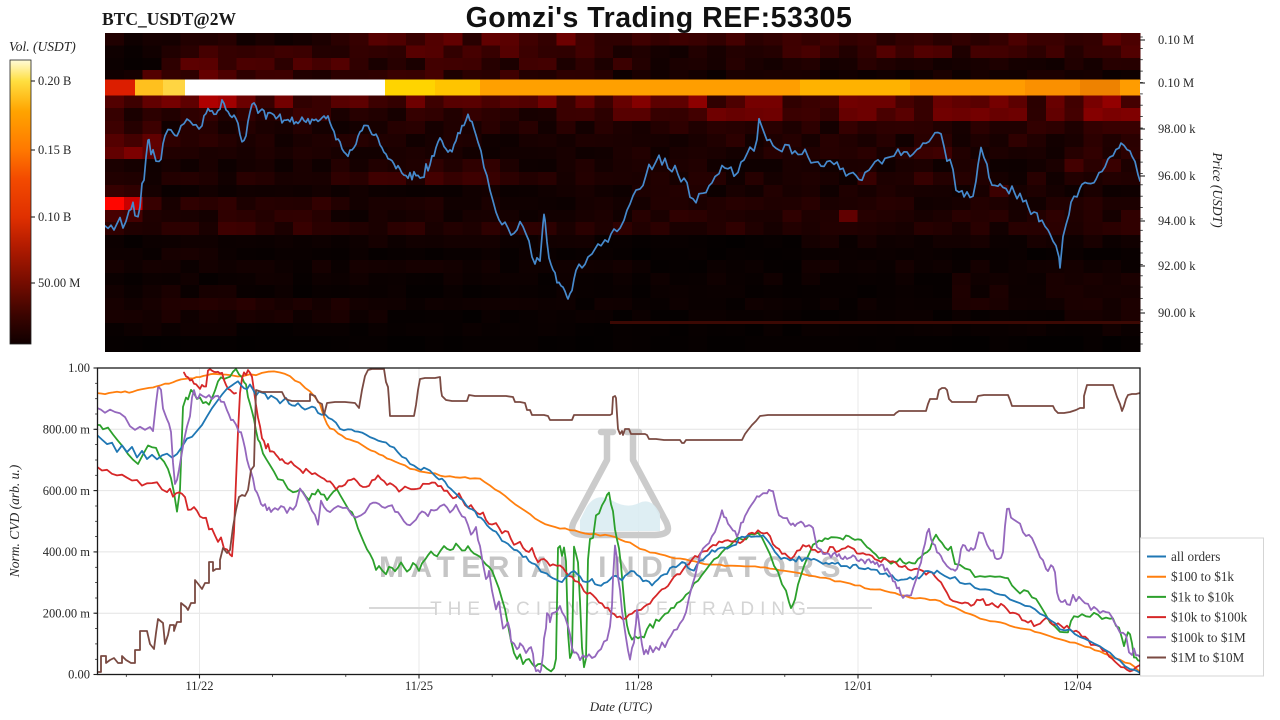 The height and width of the screenshot is (720, 1280). What do you see at coordinates (67, 491) in the screenshot?
I see `svg-text: 600.00 m` at bounding box center [67, 491].